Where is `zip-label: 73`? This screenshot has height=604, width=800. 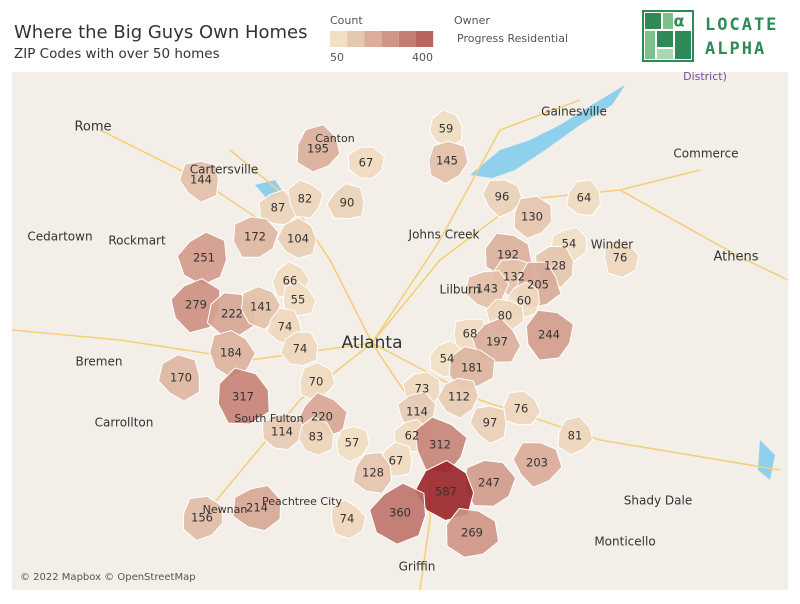
zip-label: 73 is located at coordinates (422, 389).